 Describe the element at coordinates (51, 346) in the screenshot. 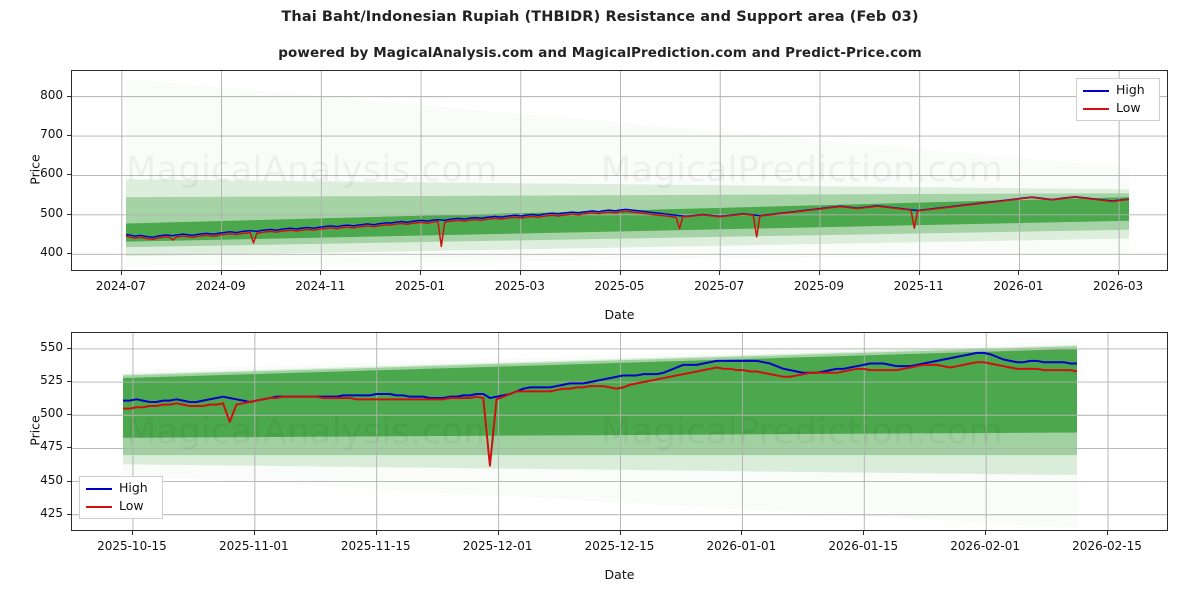

I see `y-tick-label: 550` at that location.